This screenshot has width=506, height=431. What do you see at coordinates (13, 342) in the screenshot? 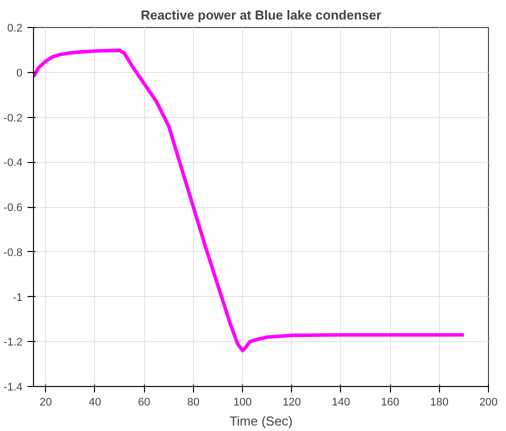
I see `y-tick-label: -1.2` at bounding box center [13, 342].